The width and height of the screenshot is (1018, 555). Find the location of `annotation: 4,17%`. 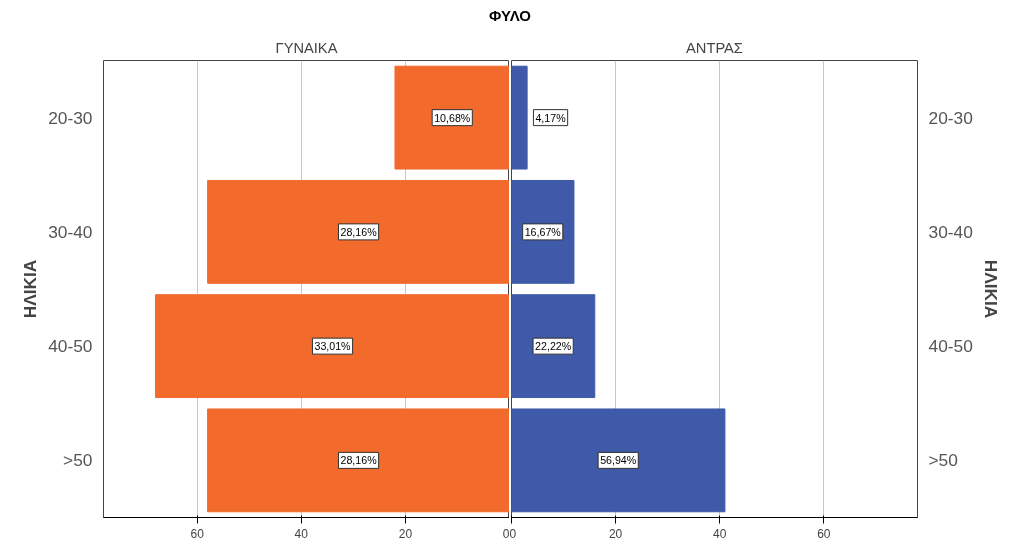

annotation: 4,17% is located at coordinates (551, 117).